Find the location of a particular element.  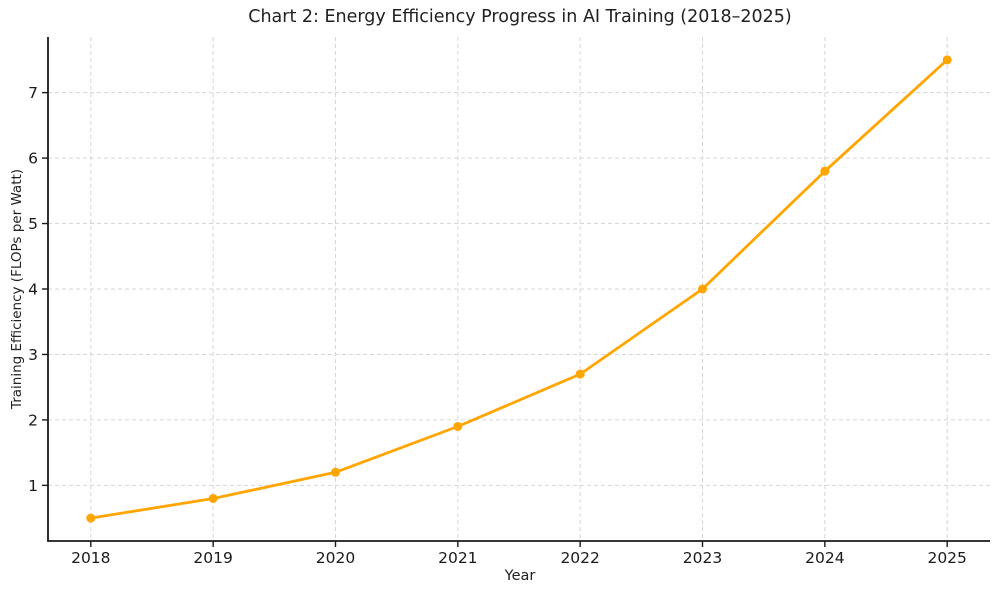

x-tick-label: 2018 is located at coordinates (90, 558).